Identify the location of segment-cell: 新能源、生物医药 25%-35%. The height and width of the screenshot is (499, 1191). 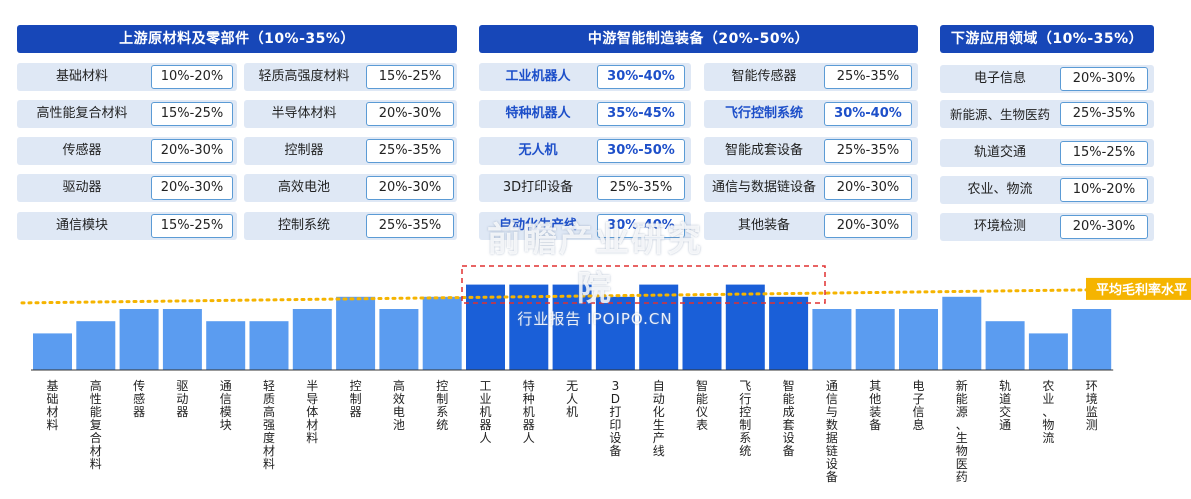
(1047, 114).